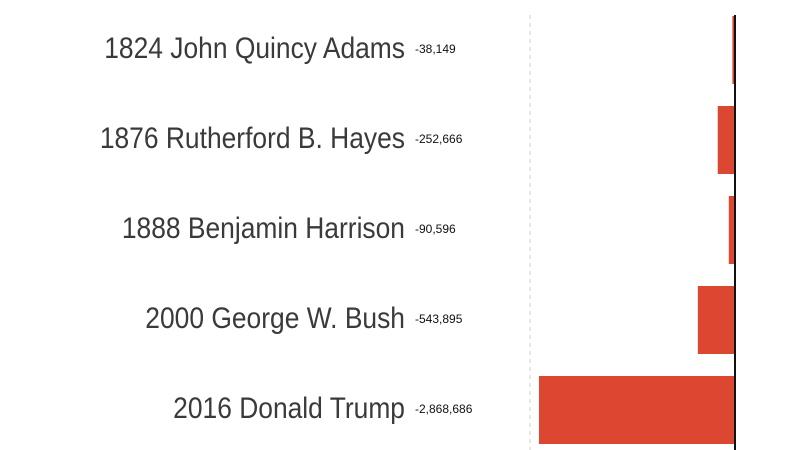 The width and height of the screenshot is (800, 450). What do you see at coordinates (435, 49) in the screenshot?
I see `value-label: -38,149` at bounding box center [435, 49].